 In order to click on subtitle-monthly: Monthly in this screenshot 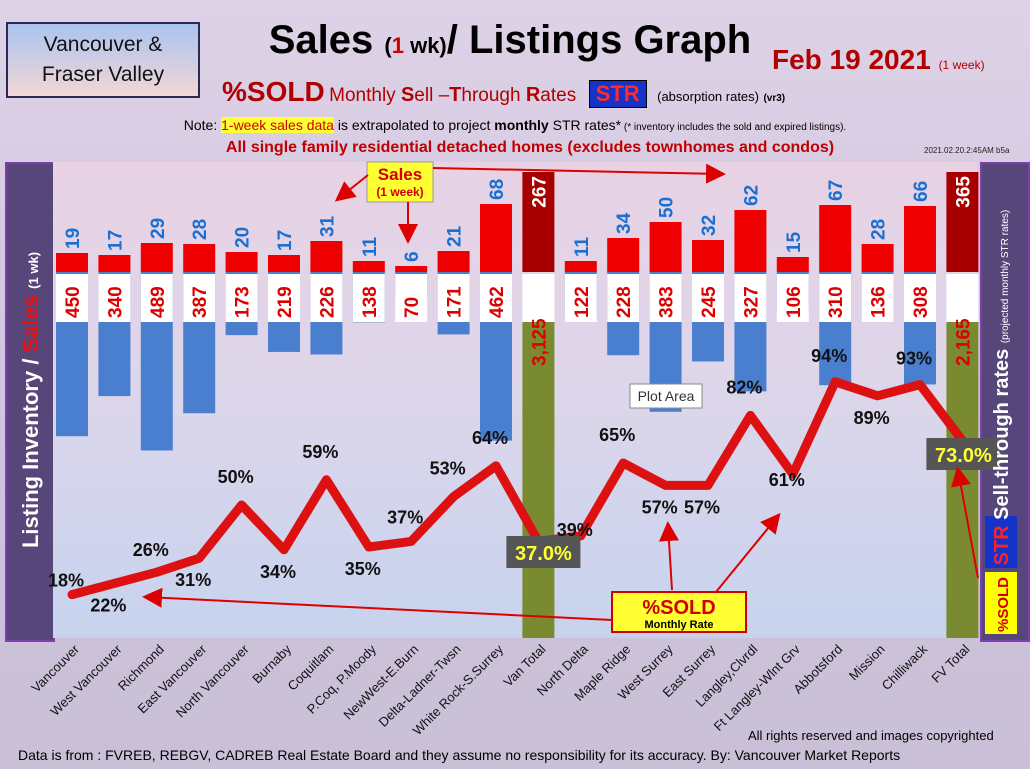, I will do `click(365, 95)`.